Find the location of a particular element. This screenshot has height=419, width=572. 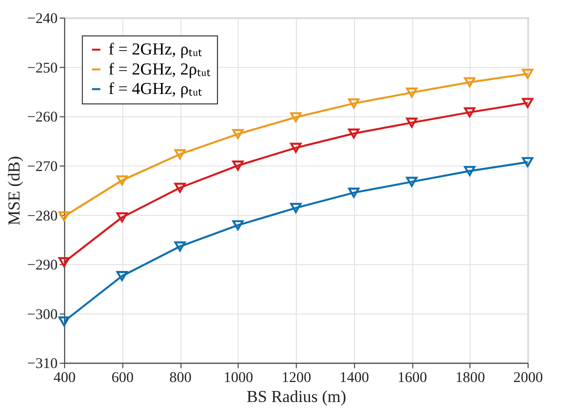

y-tick-label: −300 is located at coordinates (42, 314).